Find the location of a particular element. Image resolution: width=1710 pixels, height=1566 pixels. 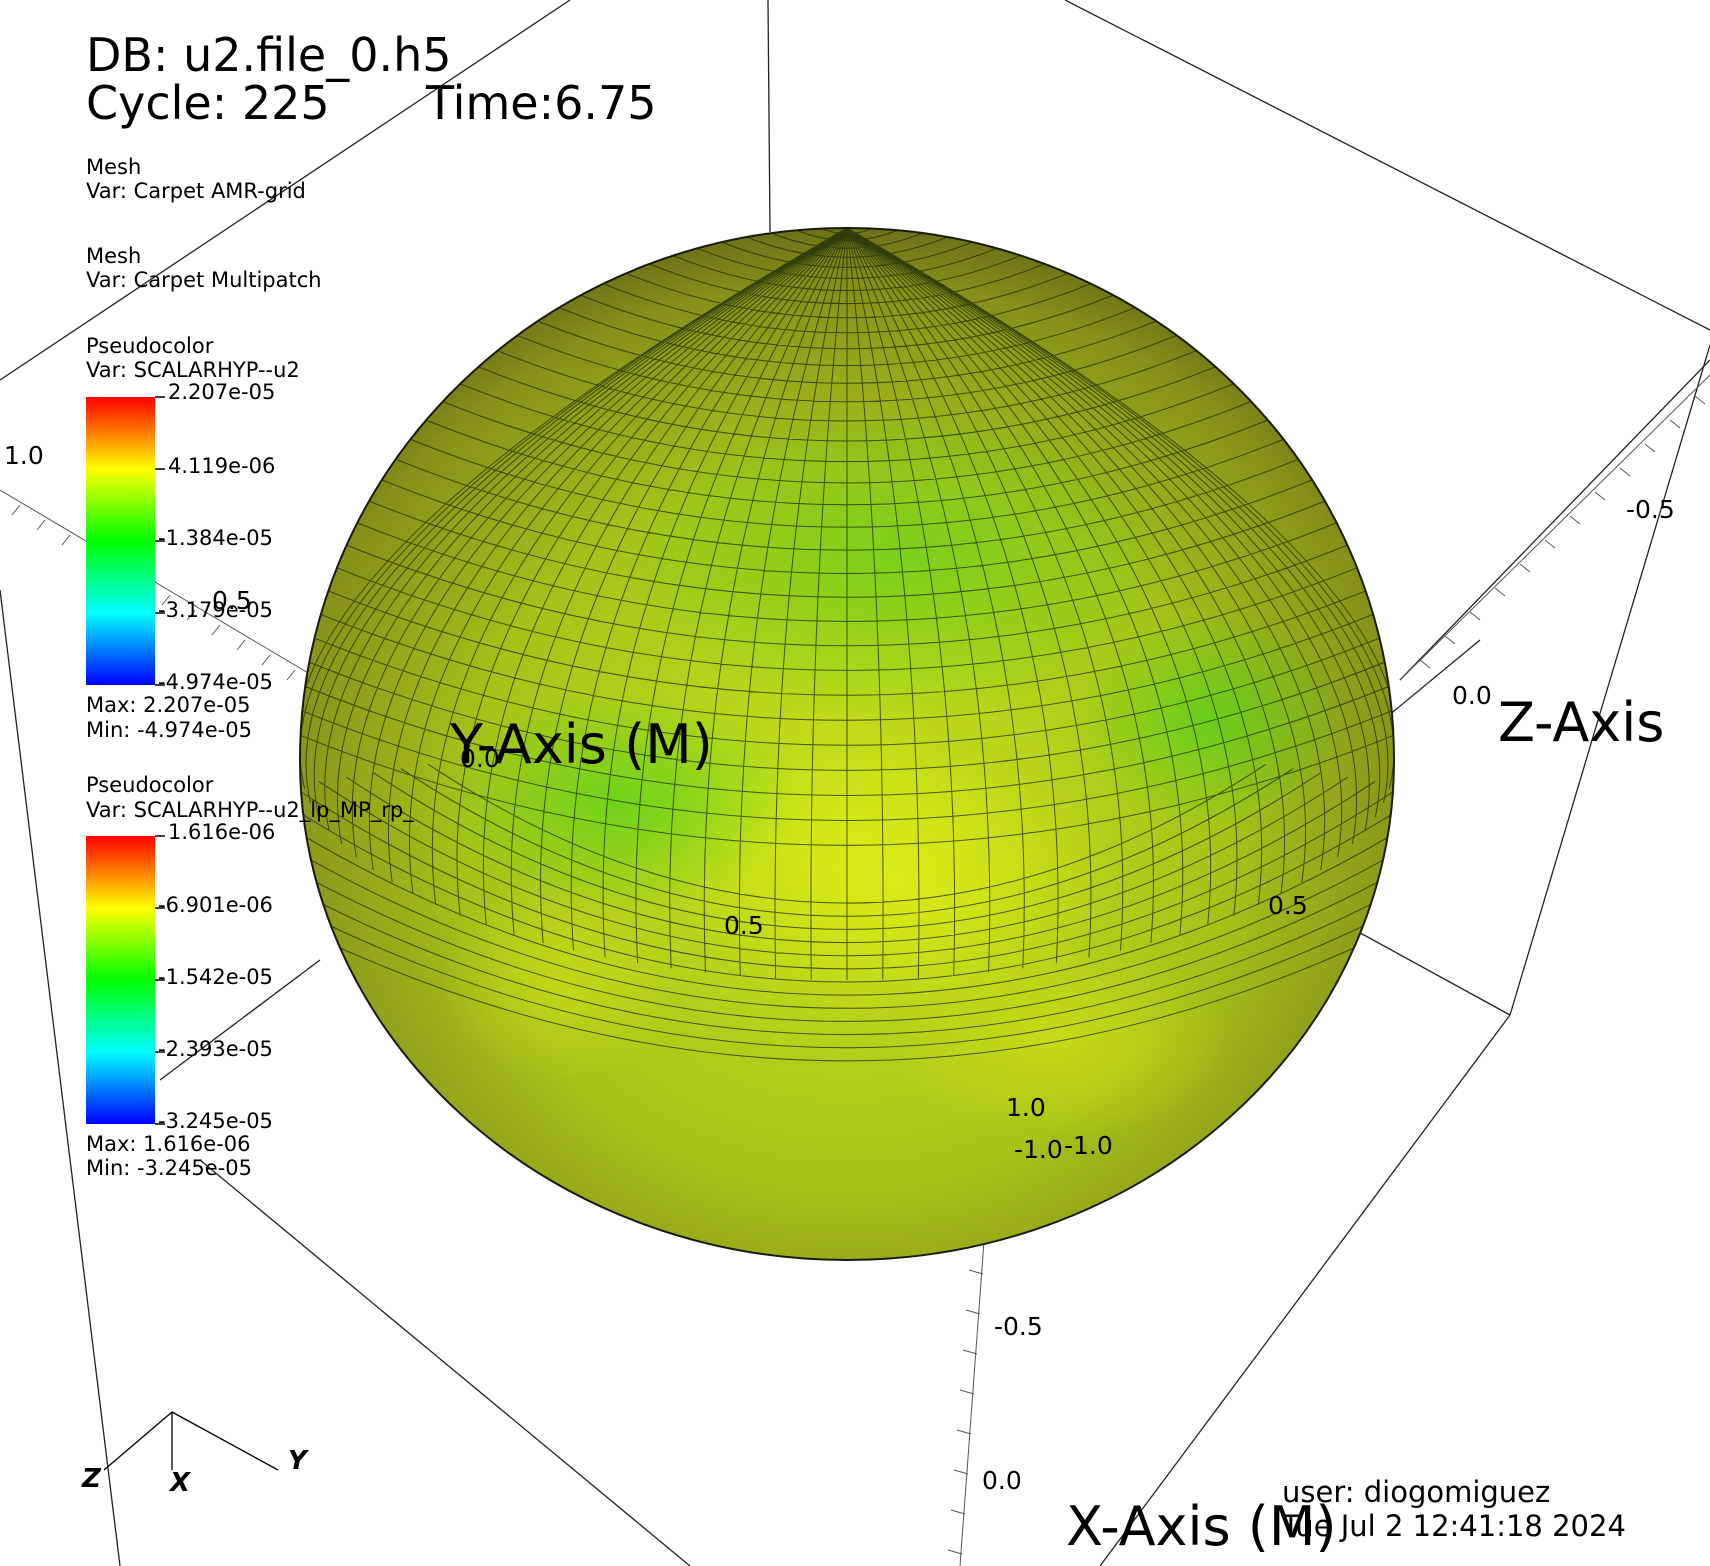

colorbar-2-tick: -6.901e-06 is located at coordinates (215, 905).